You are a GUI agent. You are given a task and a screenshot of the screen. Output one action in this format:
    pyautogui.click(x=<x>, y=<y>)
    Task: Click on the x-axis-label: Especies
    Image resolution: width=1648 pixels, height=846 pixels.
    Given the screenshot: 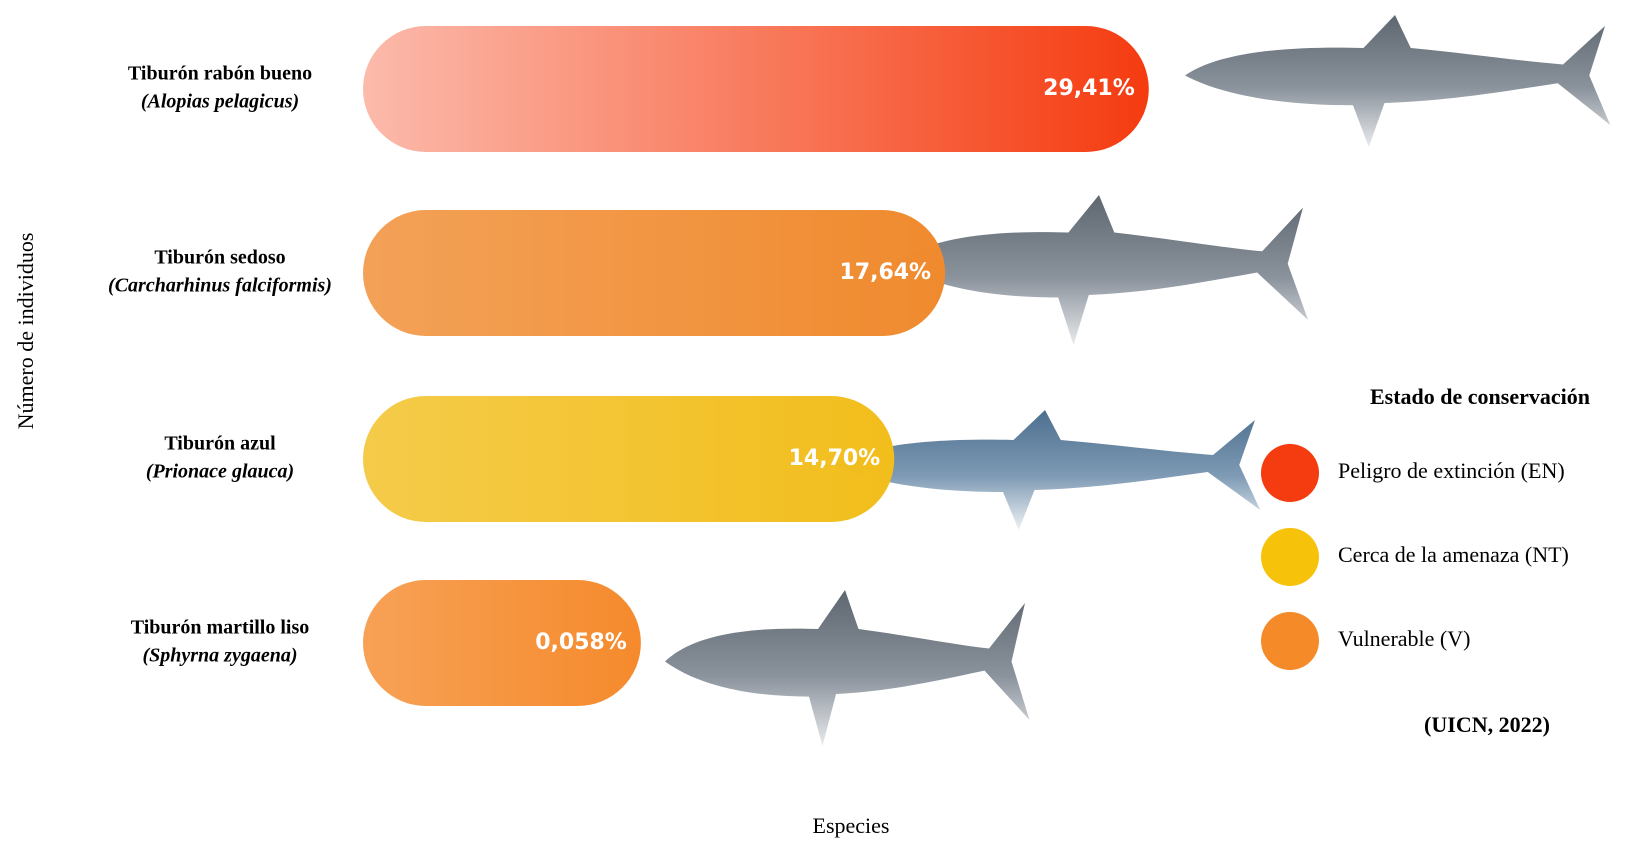 What is the action you would take?
    pyautogui.click(x=851, y=825)
    